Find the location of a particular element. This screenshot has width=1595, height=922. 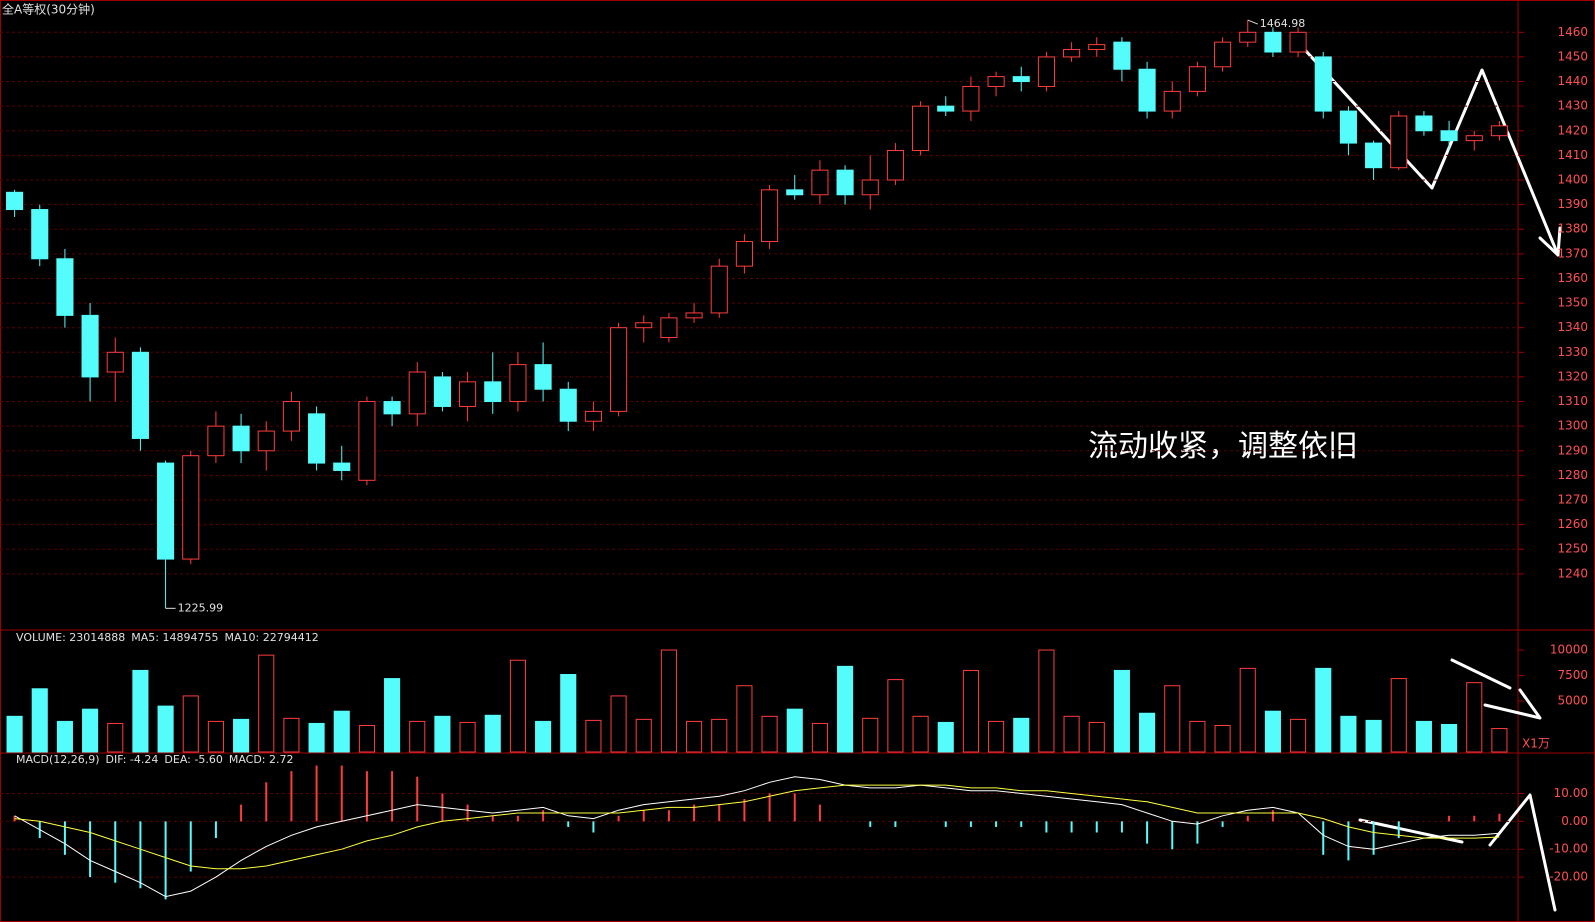

y-tick-label: 1380 is located at coordinates (1572, 229).